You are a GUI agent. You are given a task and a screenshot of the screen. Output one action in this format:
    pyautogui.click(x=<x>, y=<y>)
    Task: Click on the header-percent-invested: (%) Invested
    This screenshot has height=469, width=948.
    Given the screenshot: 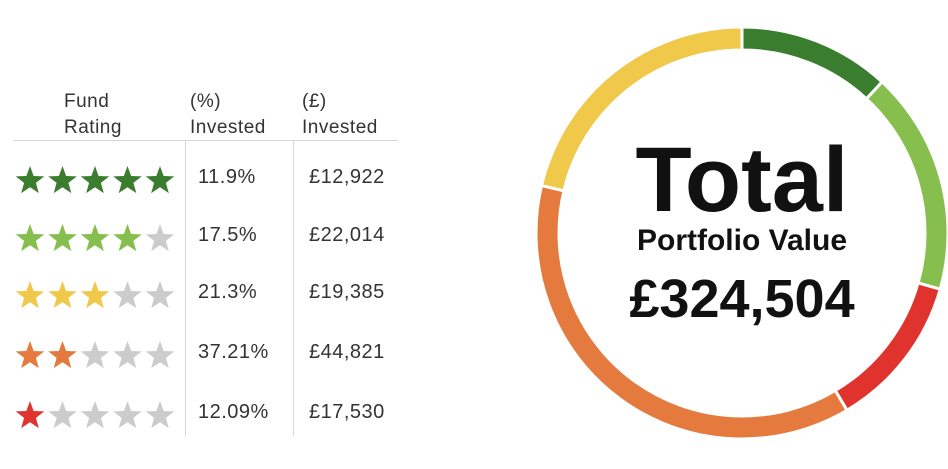 What is the action you would take?
    pyautogui.click(x=228, y=114)
    